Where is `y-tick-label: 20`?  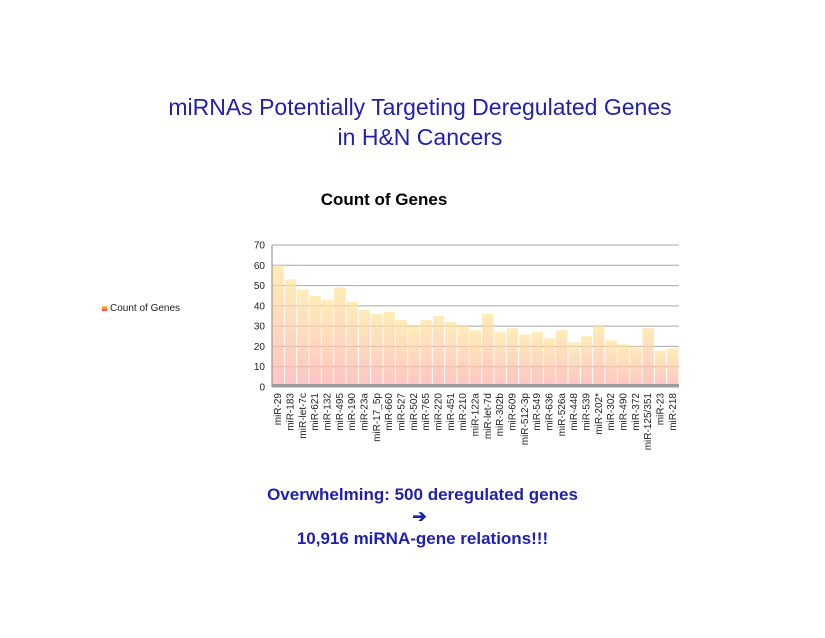
y-tick-label: 20 is located at coordinates (260, 347).